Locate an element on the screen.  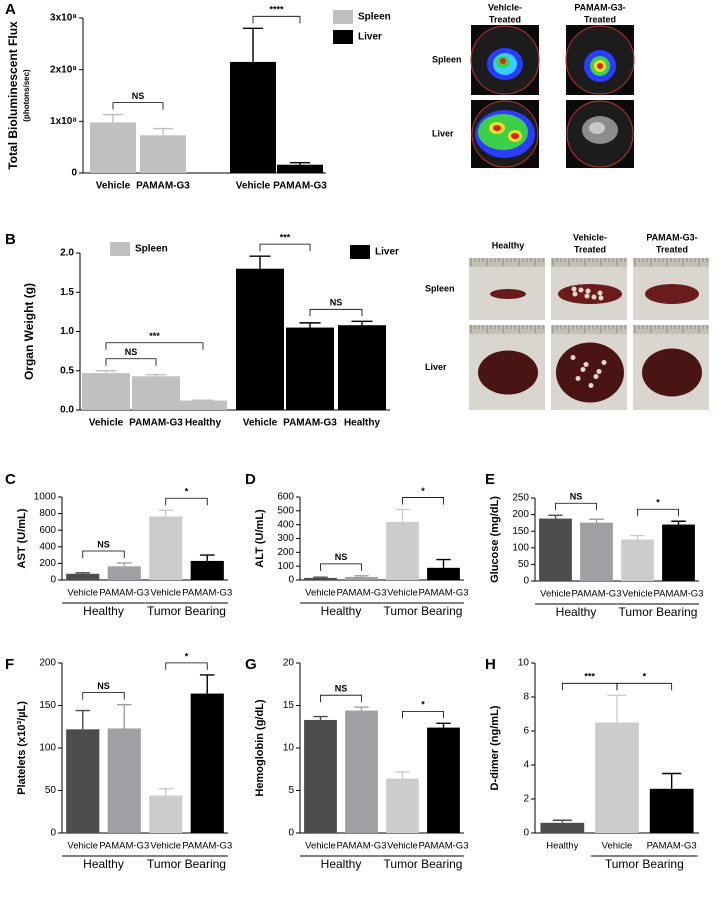
y-tick-label: 0 is located at coordinates (74, 173).